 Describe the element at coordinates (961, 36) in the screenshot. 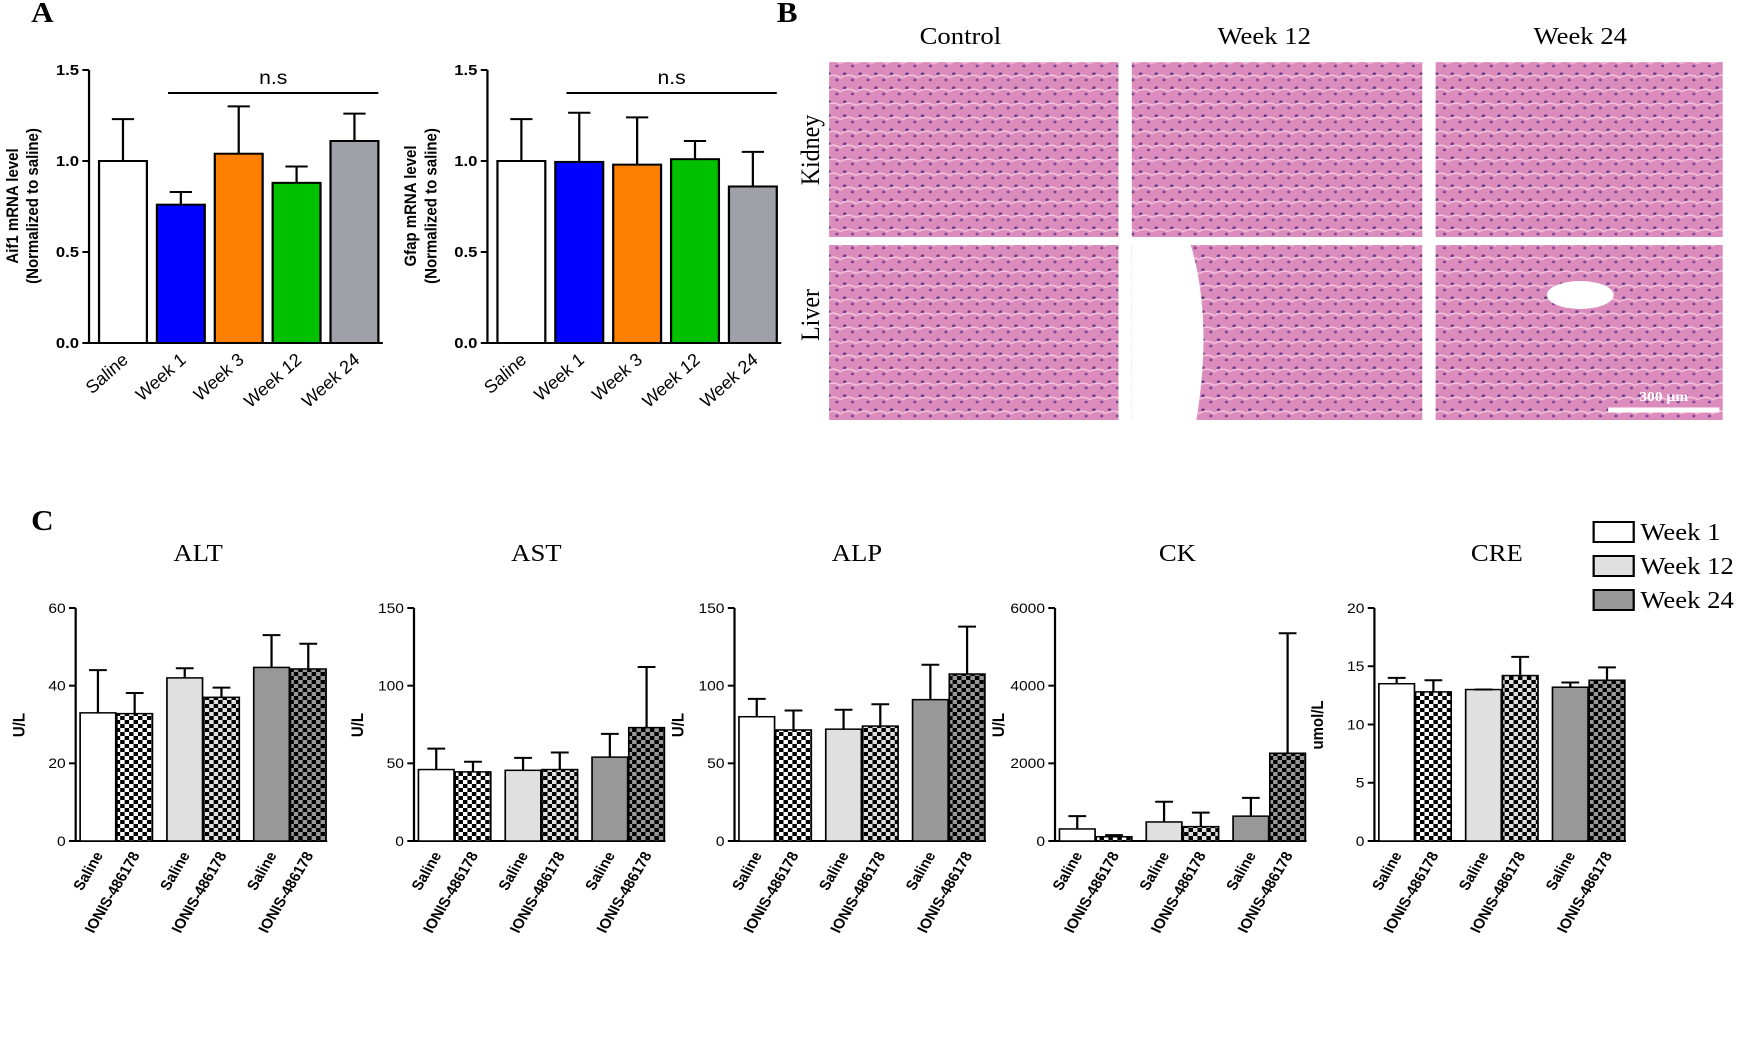

I see `column-title: Control` at that location.